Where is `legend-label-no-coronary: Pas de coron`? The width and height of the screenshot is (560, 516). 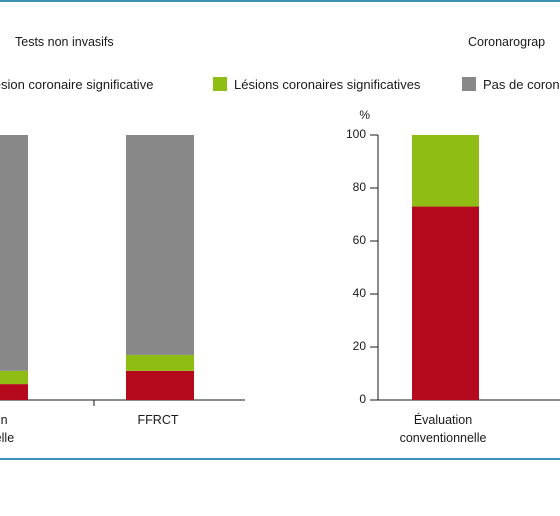 legend-label-no-coronary: Pas de coron is located at coordinates (521, 84).